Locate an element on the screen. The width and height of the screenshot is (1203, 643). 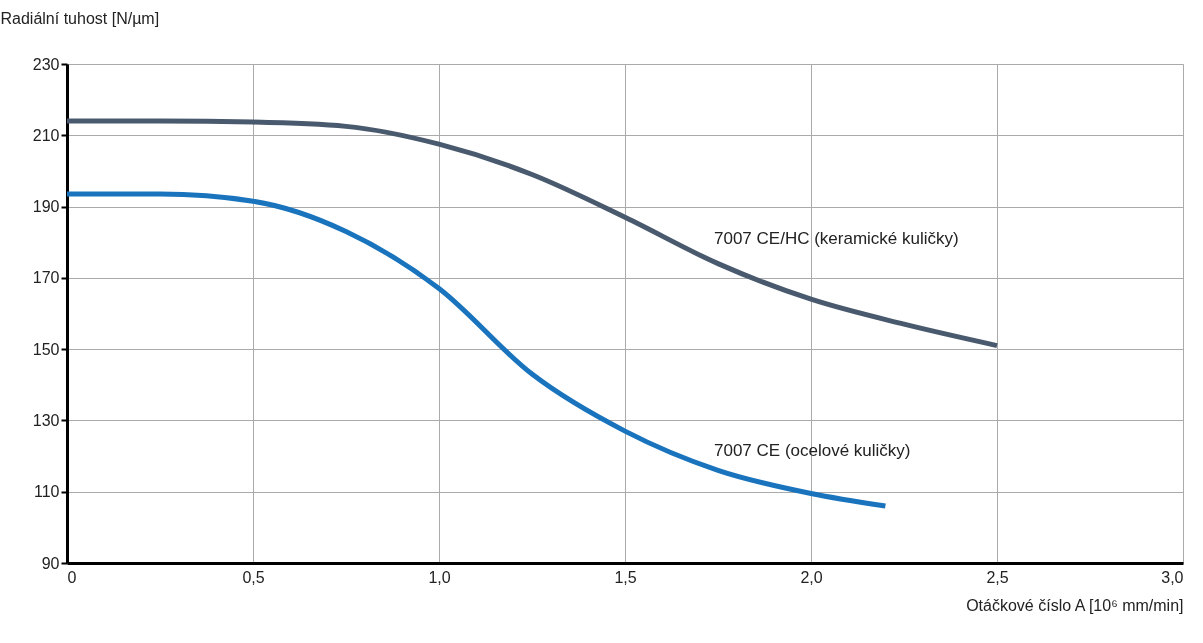
series-label: 7007 CE (ocelové kuličky) is located at coordinates (812, 451).